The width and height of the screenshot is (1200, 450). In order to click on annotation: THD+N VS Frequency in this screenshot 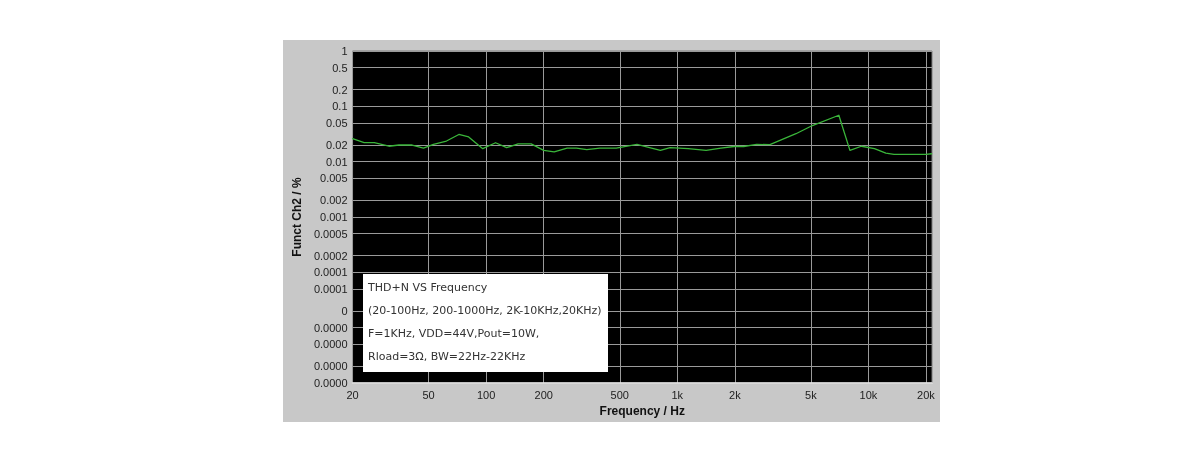, I will do `click(428, 288)`.